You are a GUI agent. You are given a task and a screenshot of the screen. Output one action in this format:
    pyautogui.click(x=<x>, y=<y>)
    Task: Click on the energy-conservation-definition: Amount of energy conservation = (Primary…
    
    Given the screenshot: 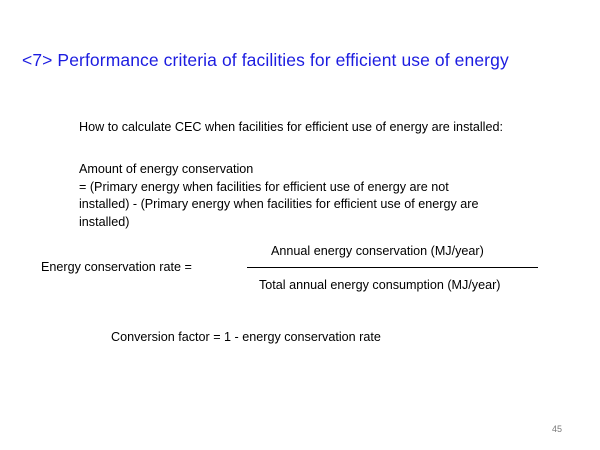 What is the action you would take?
    pyautogui.click(x=278, y=196)
    